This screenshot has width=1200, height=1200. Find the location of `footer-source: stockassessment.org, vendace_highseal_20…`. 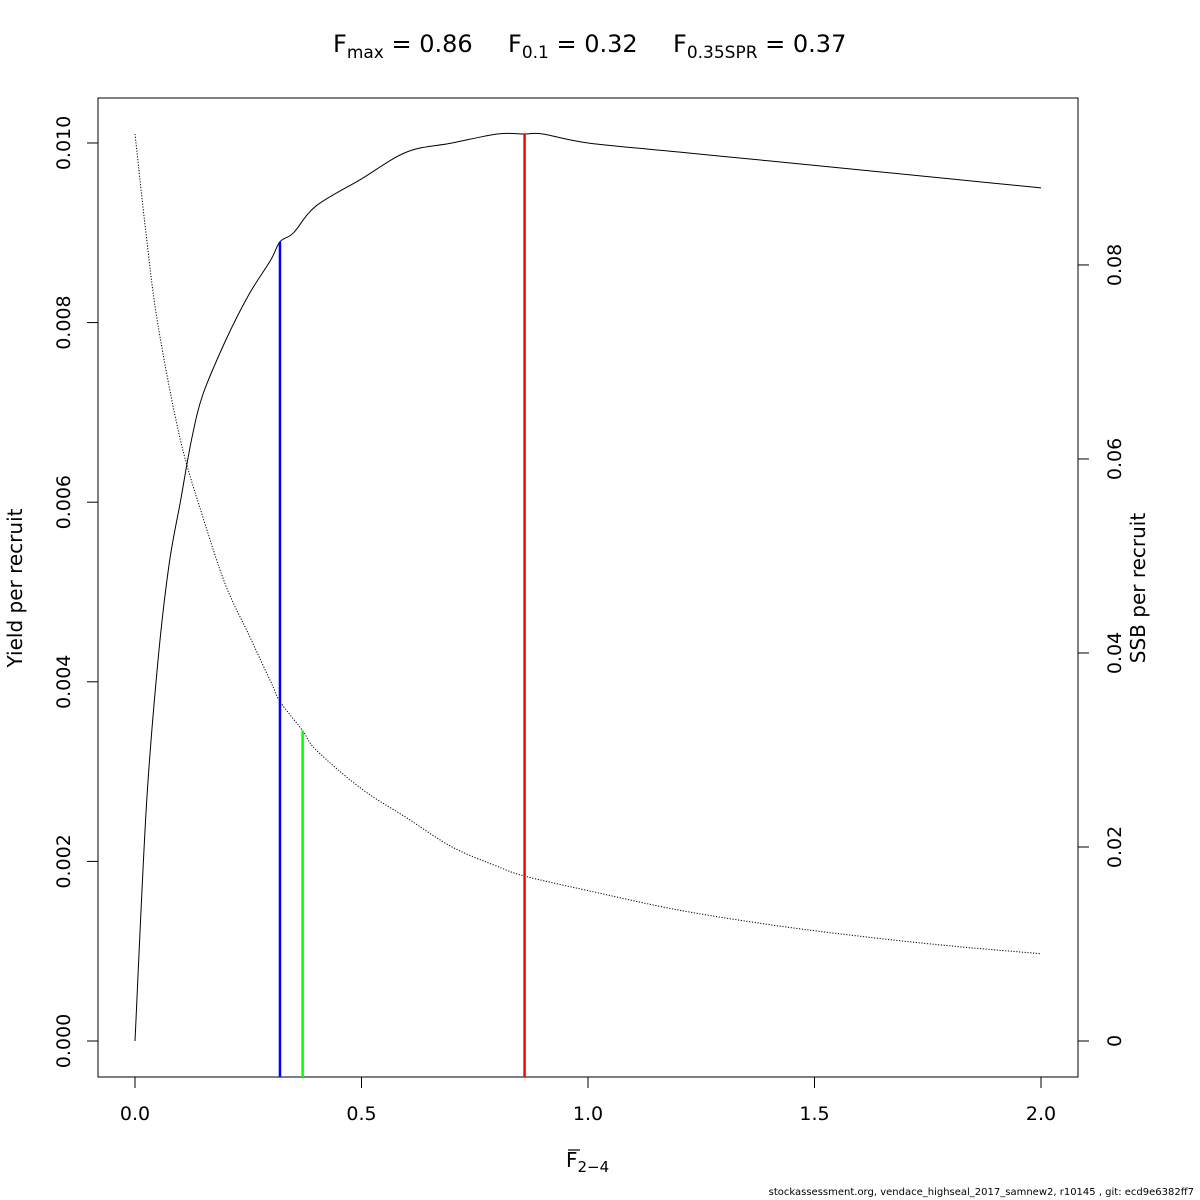

footer-source: stockassessment.org, vendace_highseal_20… is located at coordinates (981, 1192).